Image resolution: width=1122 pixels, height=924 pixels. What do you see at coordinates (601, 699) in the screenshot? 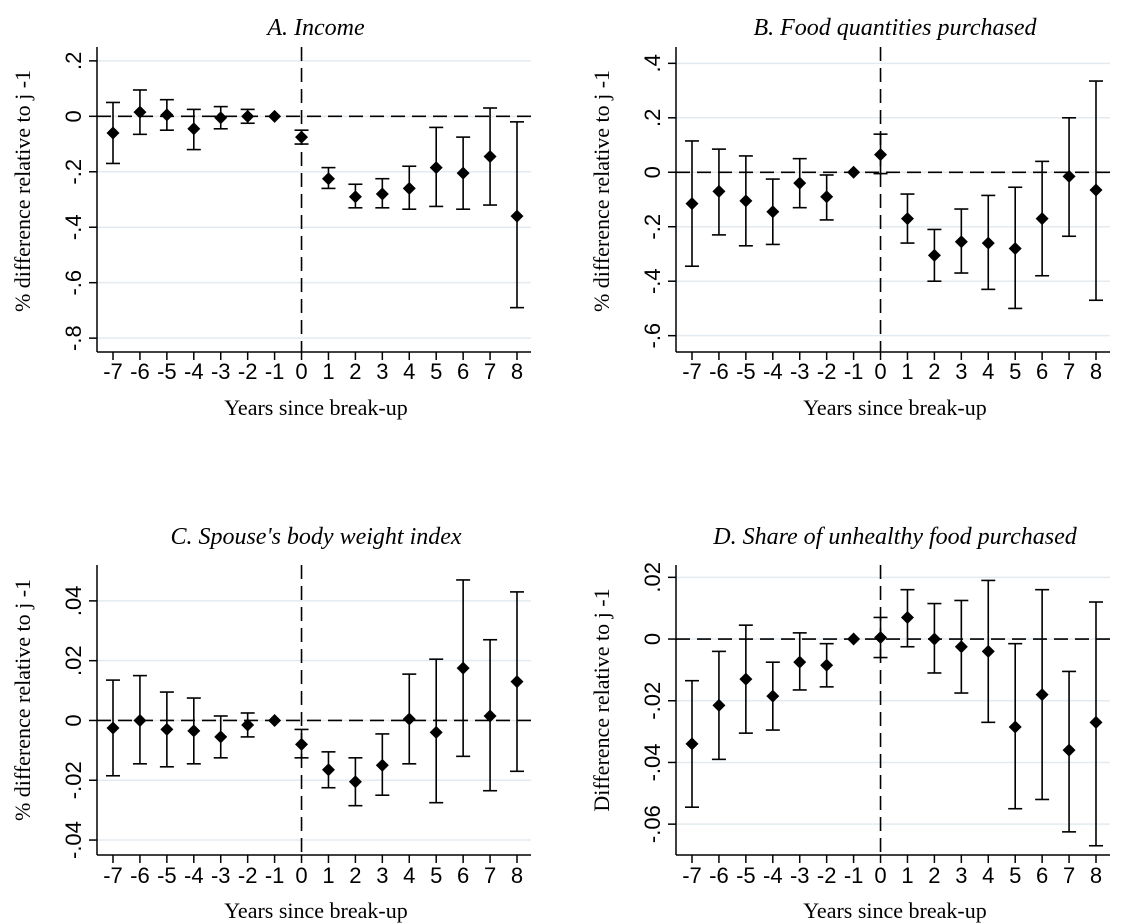
I see `panel-d-ylabel: Difference relative to j -1` at bounding box center [601, 699].